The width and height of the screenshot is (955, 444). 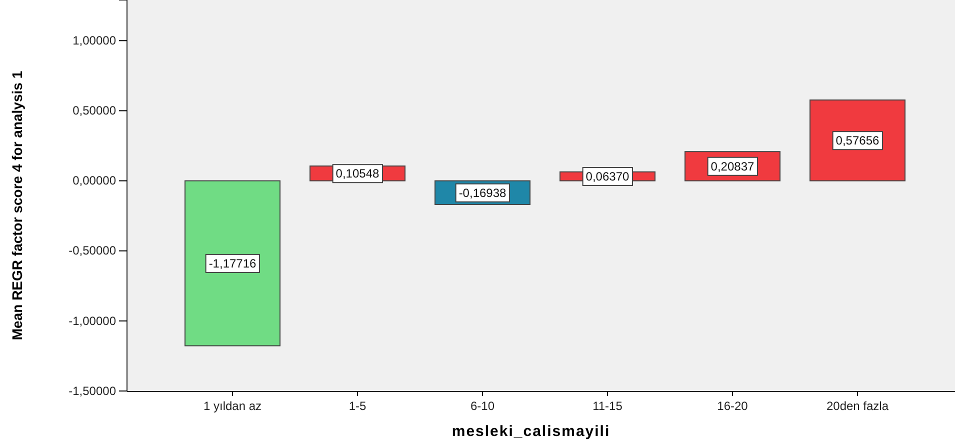 What do you see at coordinates (732, 405) in the screenshot?
I see `x-tick-label: 16-20` at bounding box center [732, 405].